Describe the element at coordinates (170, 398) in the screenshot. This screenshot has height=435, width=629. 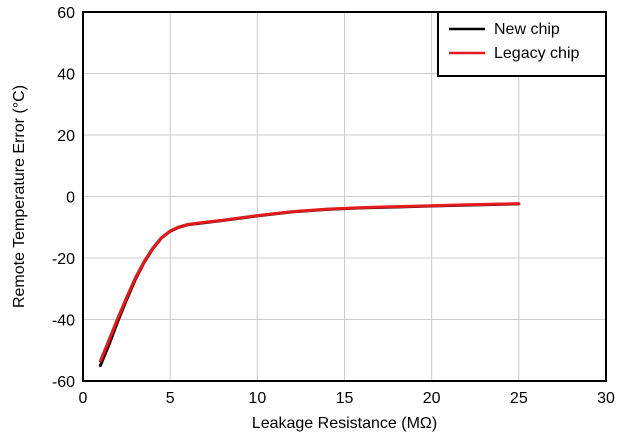
I see `x-tick-label: 5` at that location.